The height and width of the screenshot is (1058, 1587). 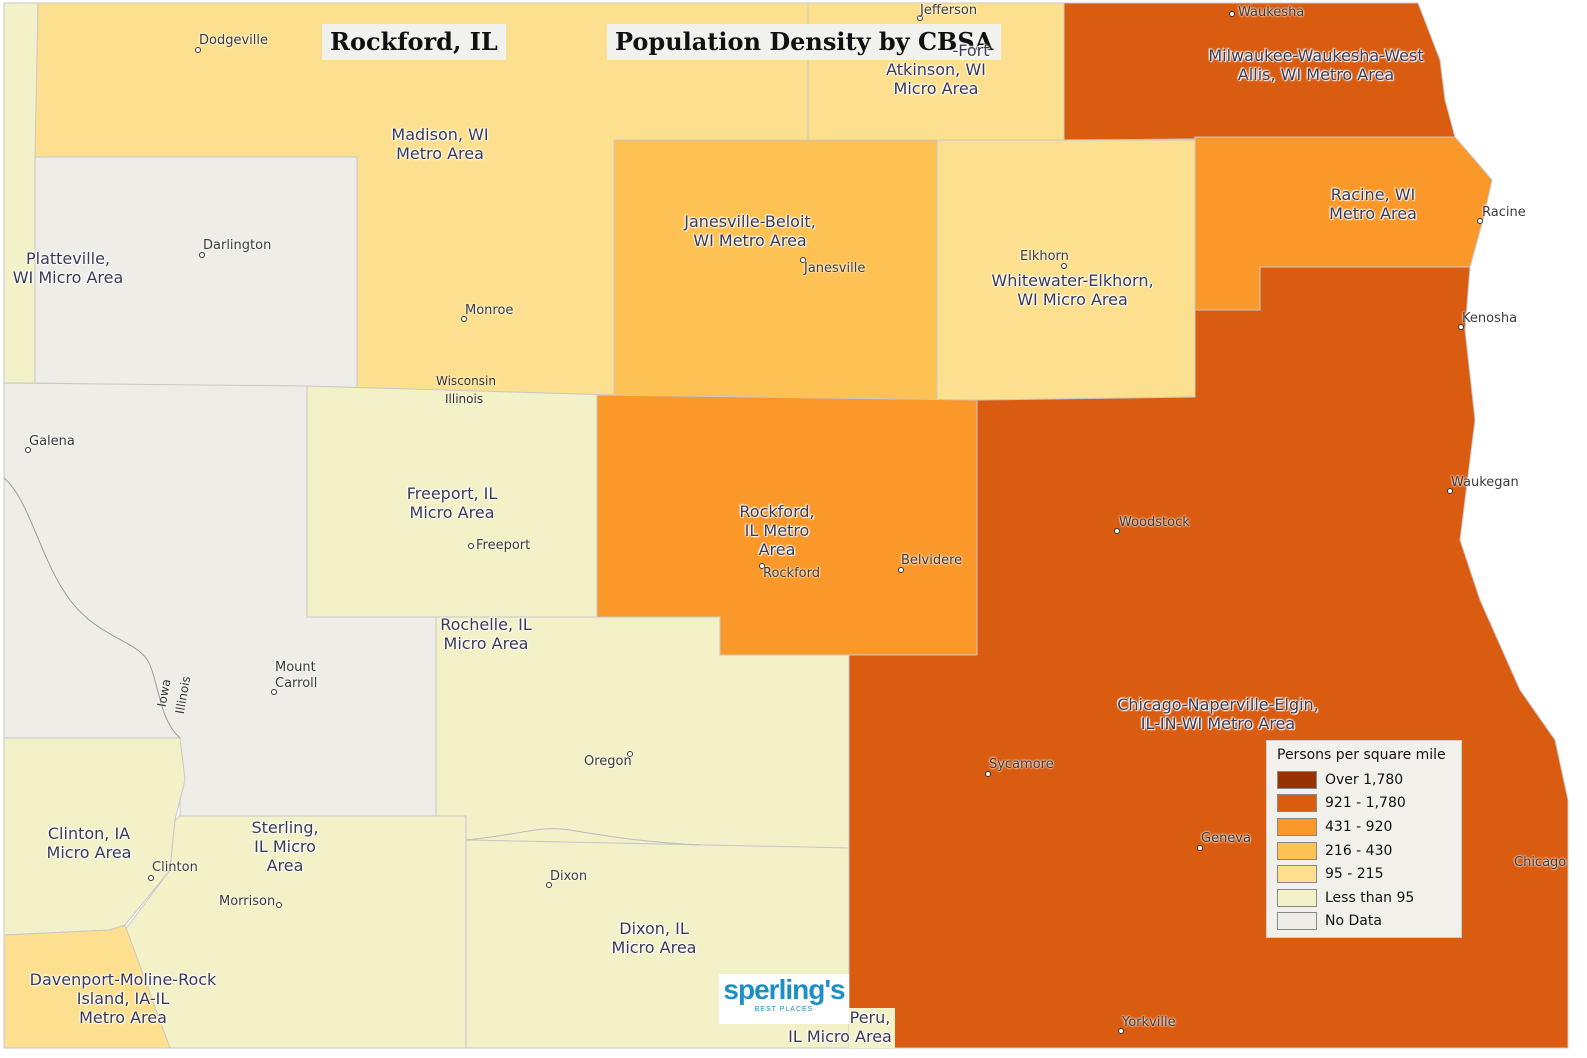 I want to click on legend-label: 921 - 1,780, so click(x=1365, y=803).